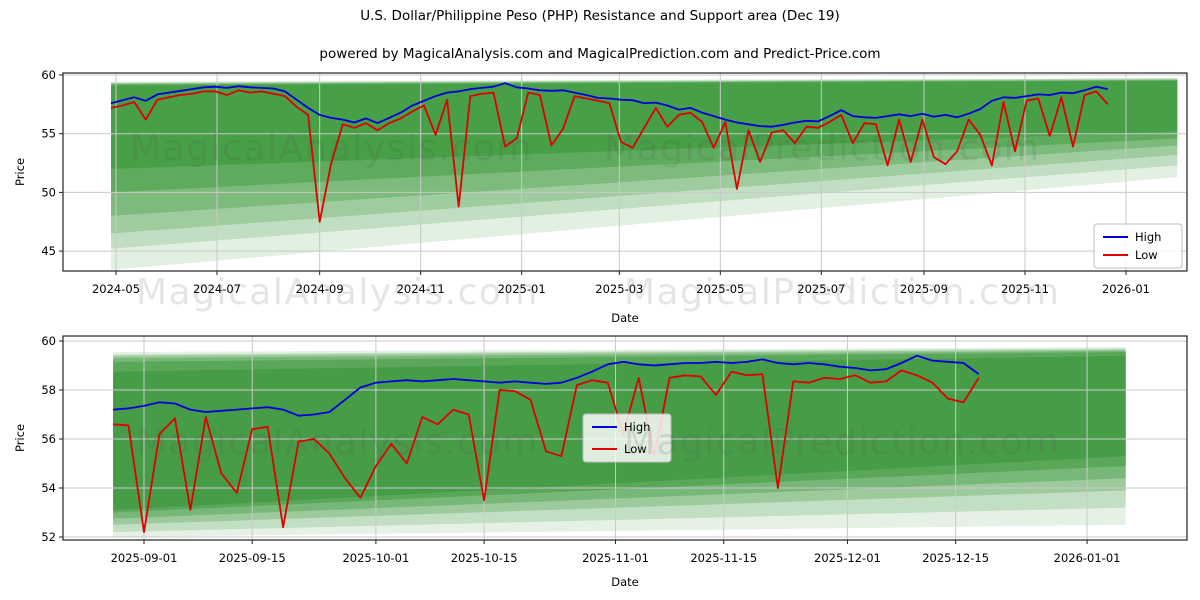 The height and width of the screenshot is (600, 1200). Describe the element at coordinates (484, 558) in the screenshot. I see `x-tick-label: 2025-10-15` at that location.